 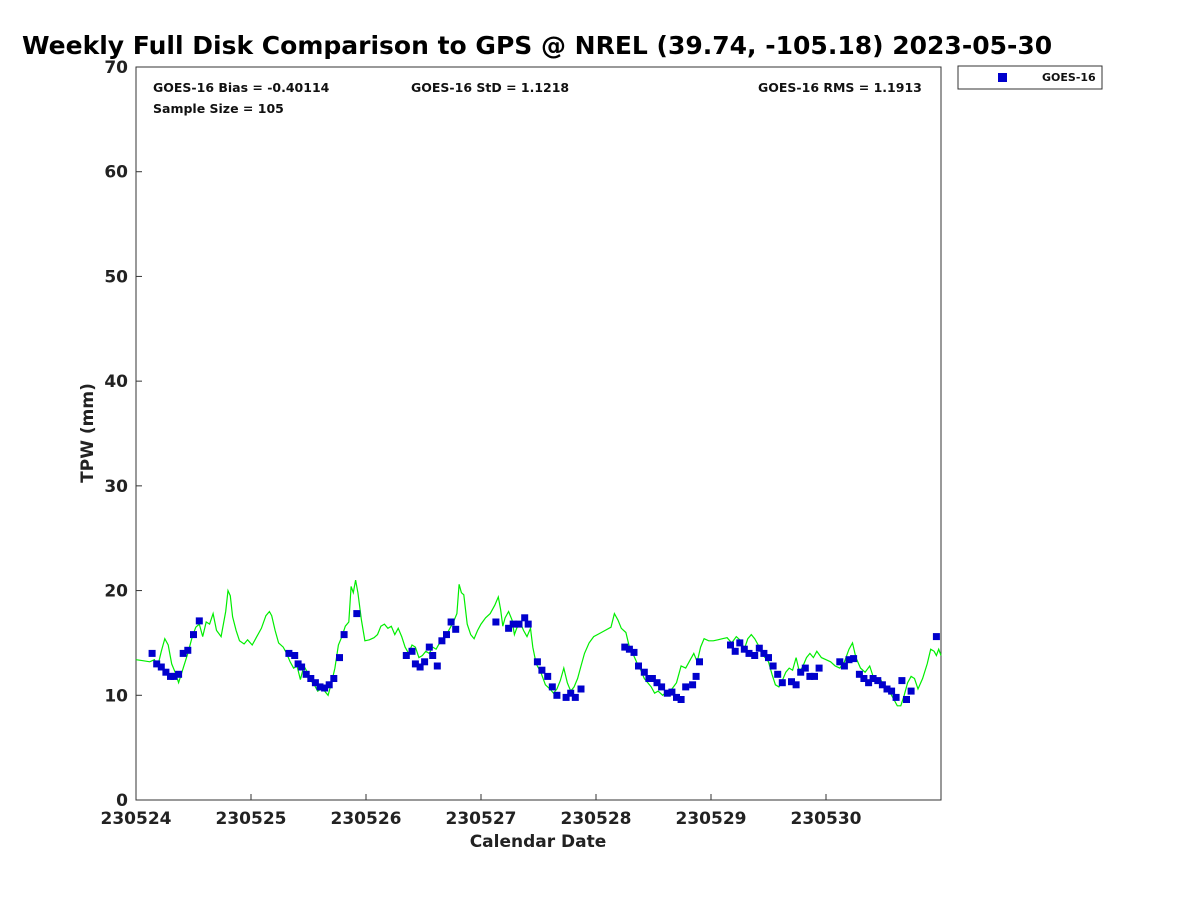 I want to click on legend-box, so click(x=1030, y=77).